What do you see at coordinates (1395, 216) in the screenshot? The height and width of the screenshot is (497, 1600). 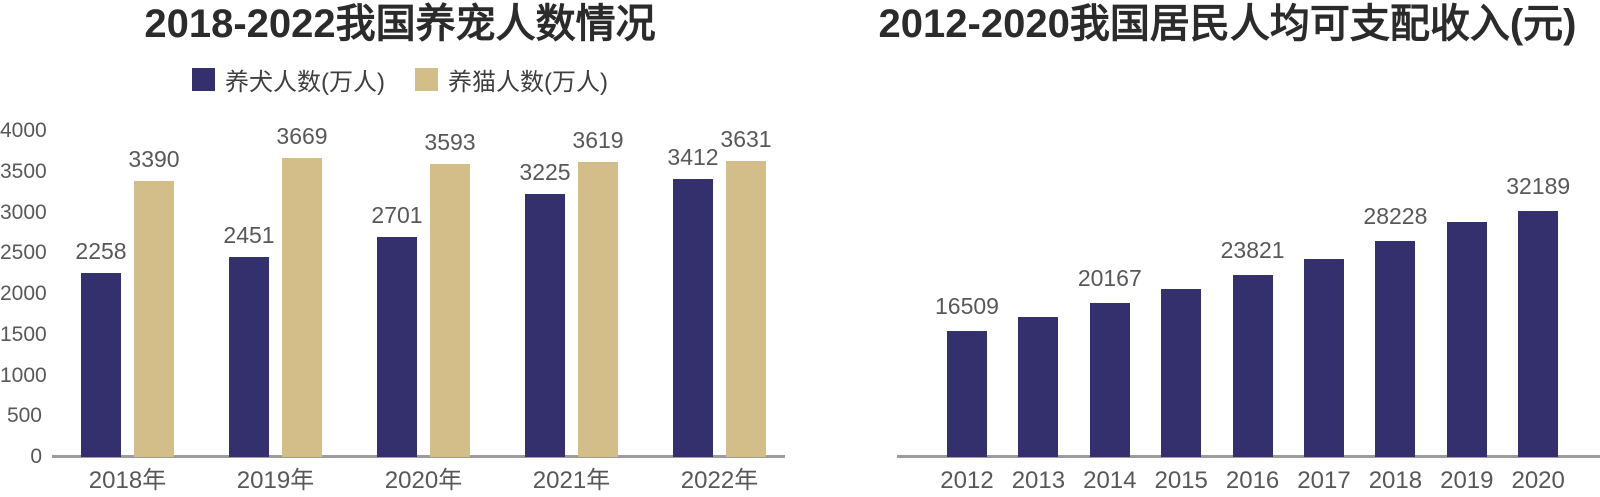 I see `bar-value-label: 28228` at bounding box center [1395, 216].